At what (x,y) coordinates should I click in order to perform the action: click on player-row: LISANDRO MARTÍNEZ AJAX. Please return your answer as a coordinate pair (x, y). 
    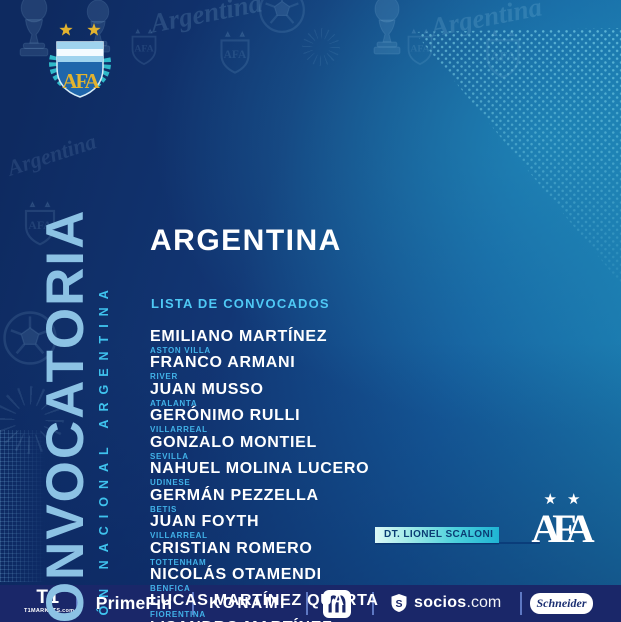
    Looking at the image, I should click on (385, 620).